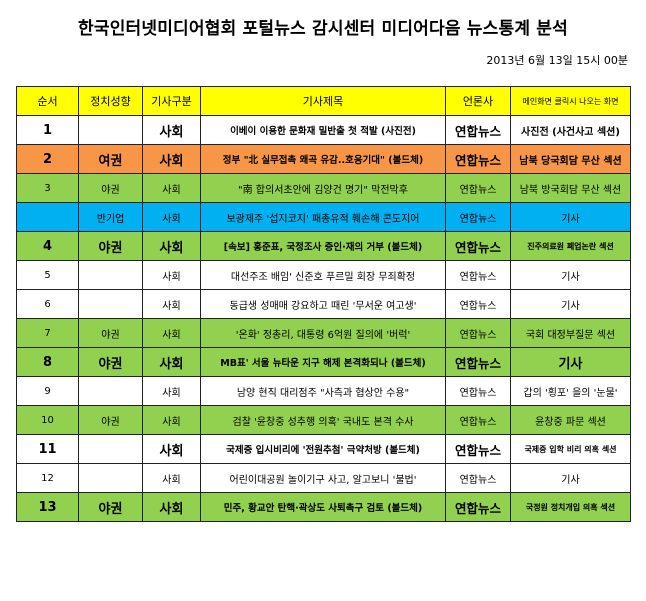  I want to click on article-title-cell: 대선주조 배임' 신준호 푸르밀 회장 무죄확정, so click(323, 275).